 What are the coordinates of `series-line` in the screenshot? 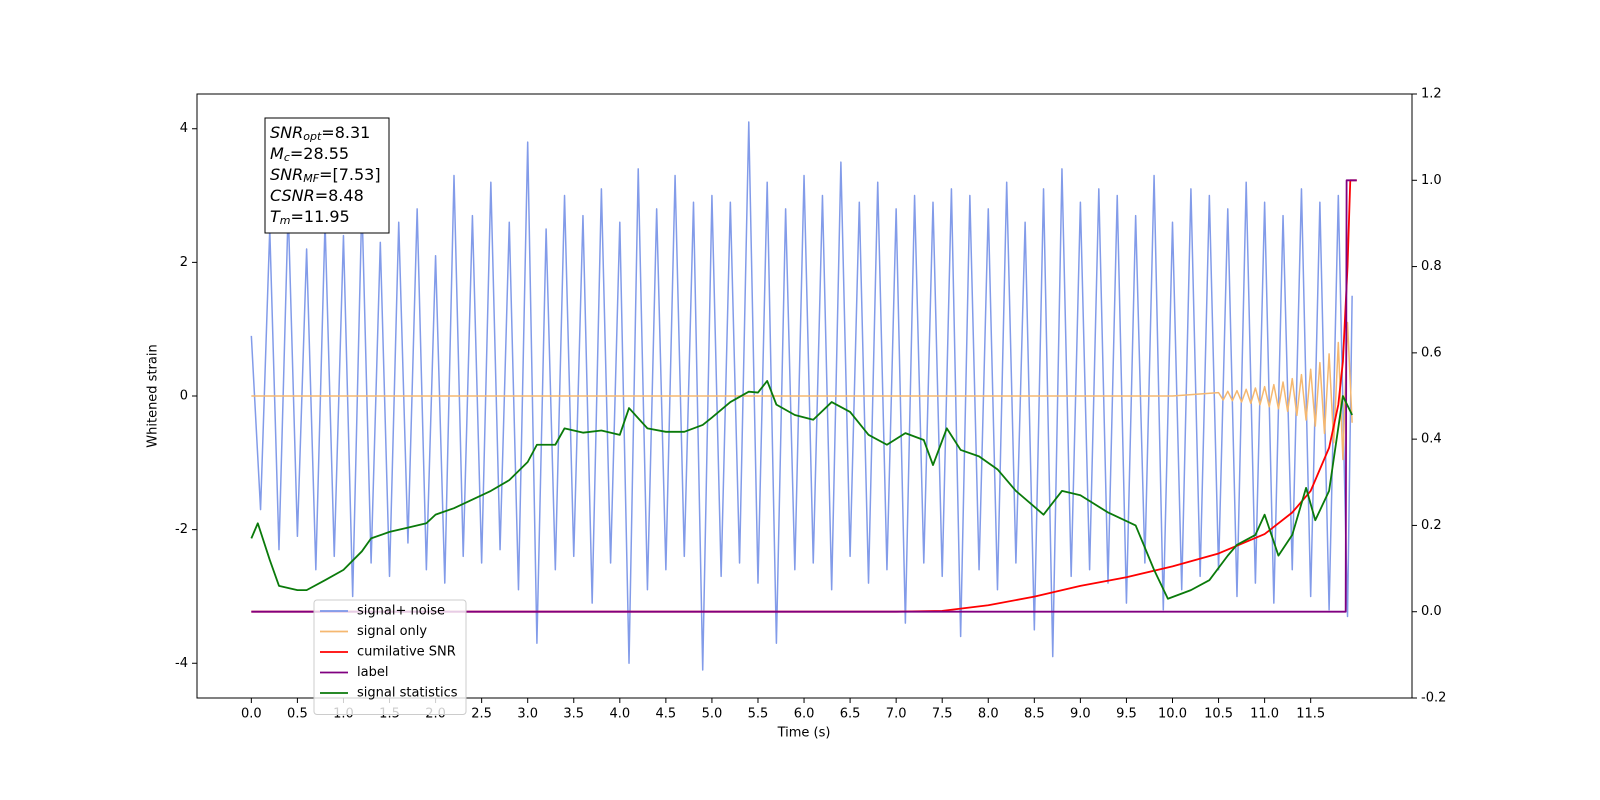 It's located at (802, 391).